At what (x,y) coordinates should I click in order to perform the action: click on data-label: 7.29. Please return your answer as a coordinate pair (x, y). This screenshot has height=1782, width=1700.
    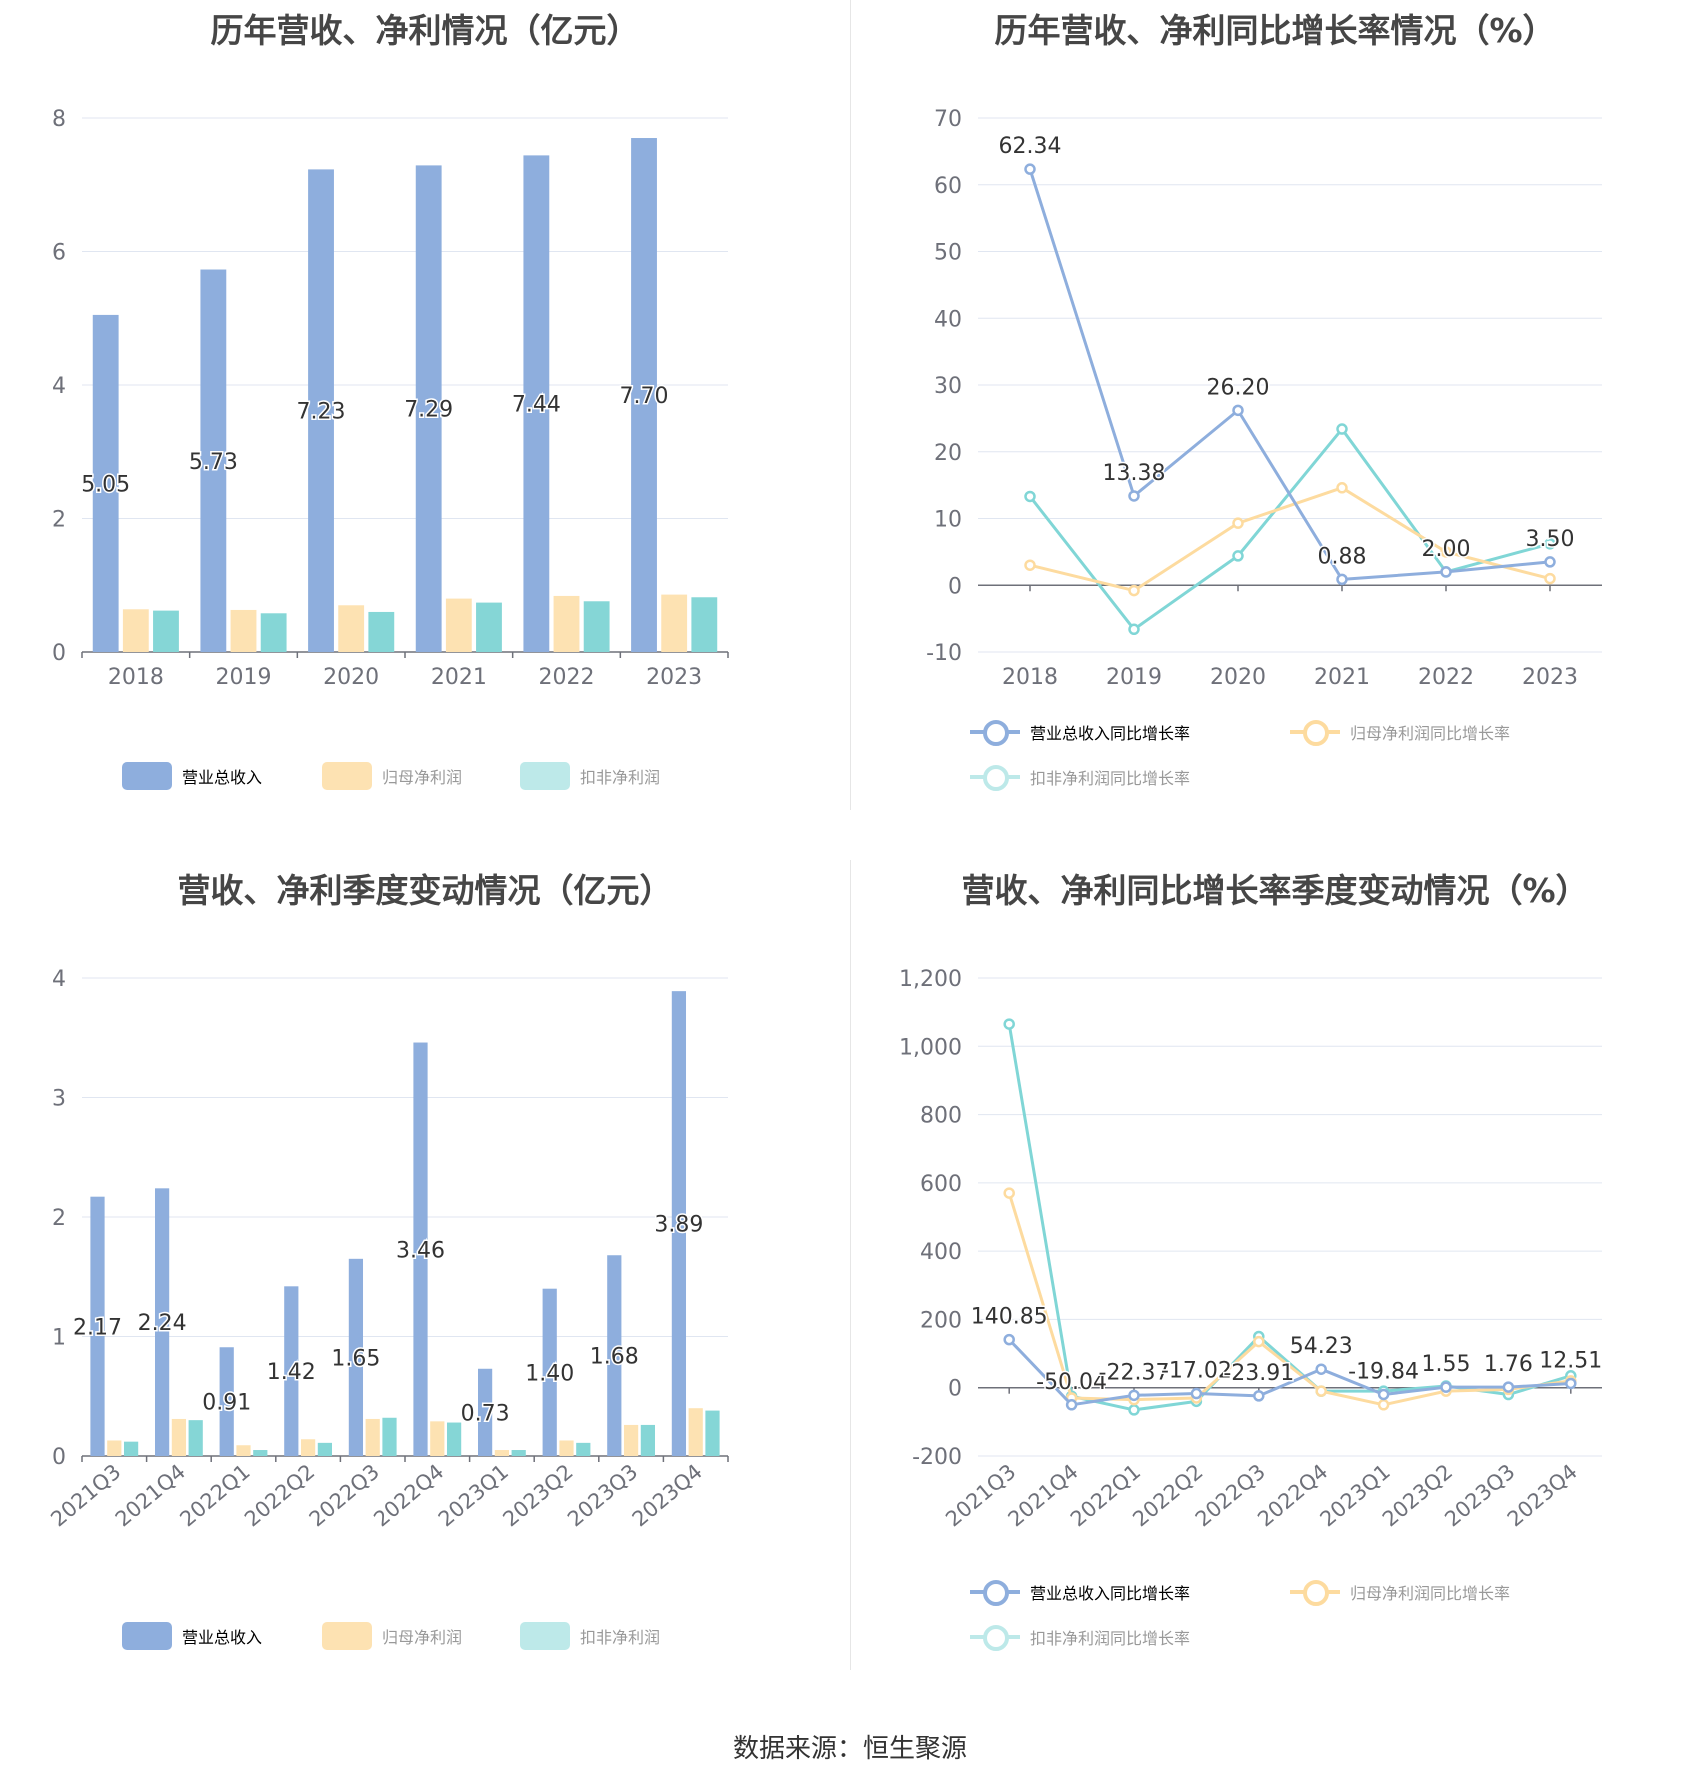
    Looking at the image, I should click on (428, 410).